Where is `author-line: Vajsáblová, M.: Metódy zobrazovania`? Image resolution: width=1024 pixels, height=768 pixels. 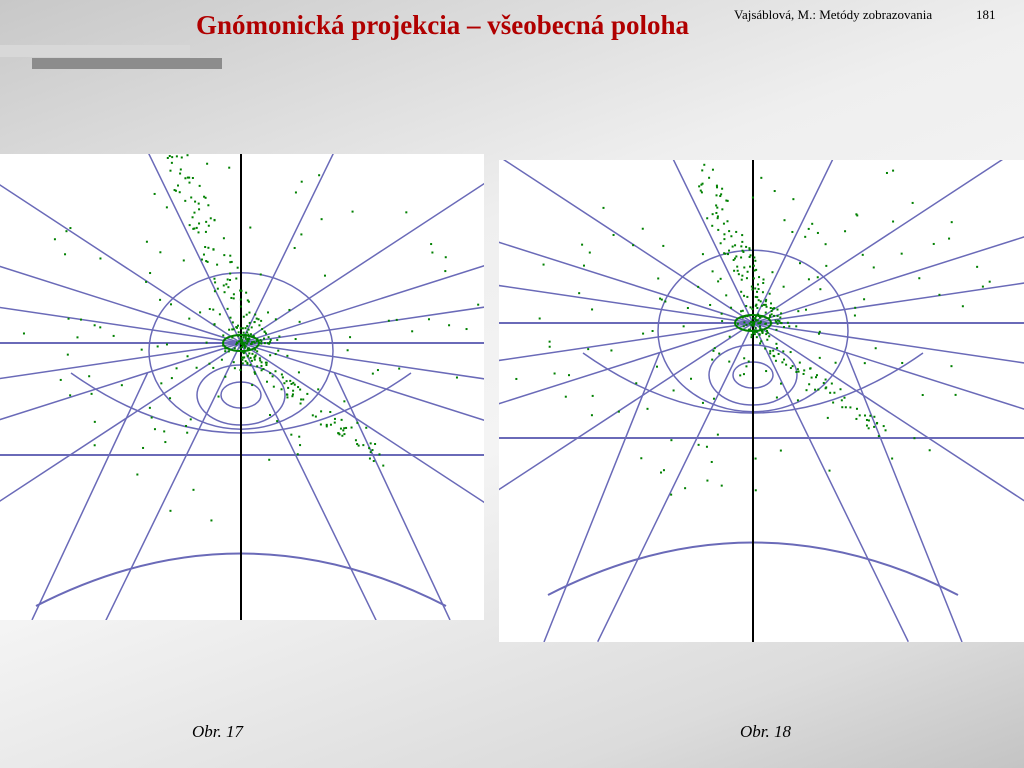
author-line: Vajsáblová, M.: Metódy zobrazovania is located at coordinates (833, 14).